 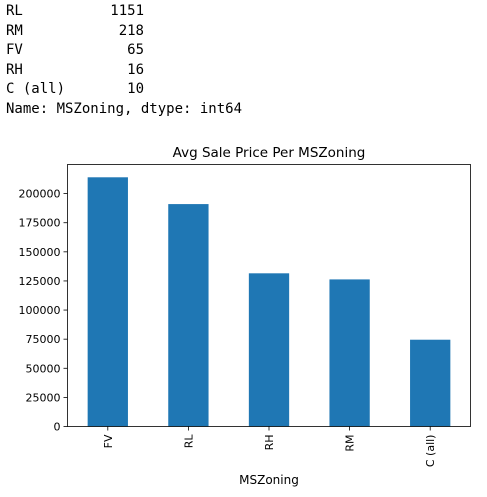 I want to click on x-axis-label: MSZoning, so click(x=269, y=480).